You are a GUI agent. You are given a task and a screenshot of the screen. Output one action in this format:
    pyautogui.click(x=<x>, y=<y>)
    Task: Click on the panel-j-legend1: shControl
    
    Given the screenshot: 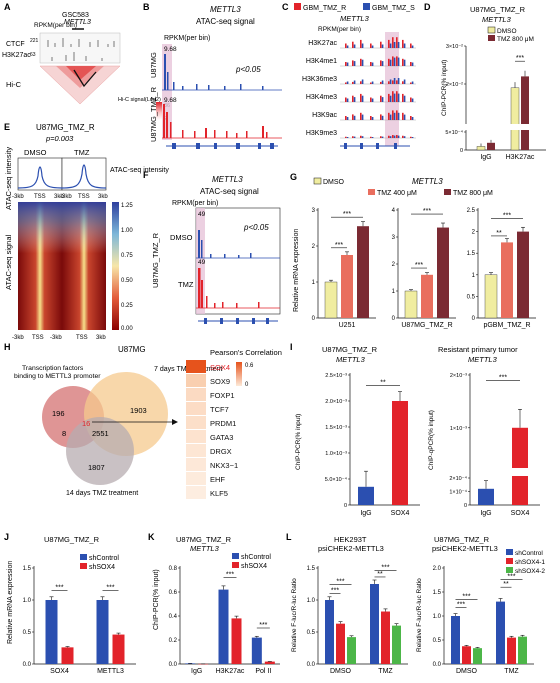 What is the action you would take?
    pyautogui.click(x=104, y=558)
    